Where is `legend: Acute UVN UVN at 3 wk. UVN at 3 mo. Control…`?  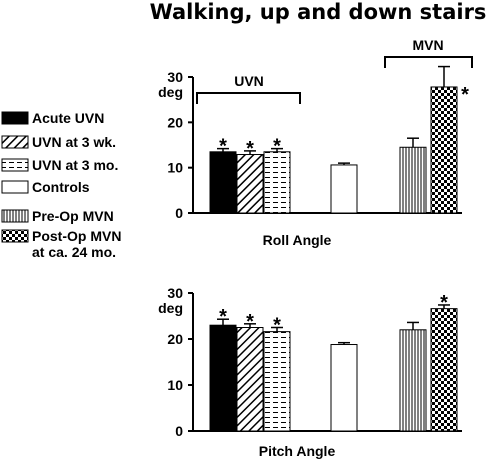 legend: Acute UVN UVN at 3 wk. UVN at 3 mo. Control… is located at coordinates (61, 185).